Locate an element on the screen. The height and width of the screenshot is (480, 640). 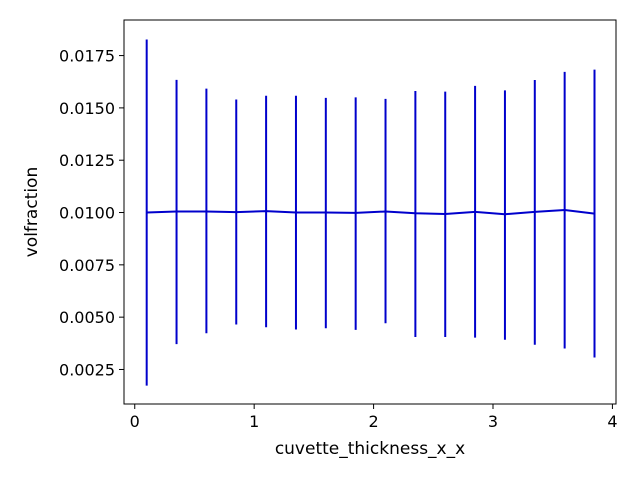
x-tick-label: 0 is located at coordinates (135, 421).